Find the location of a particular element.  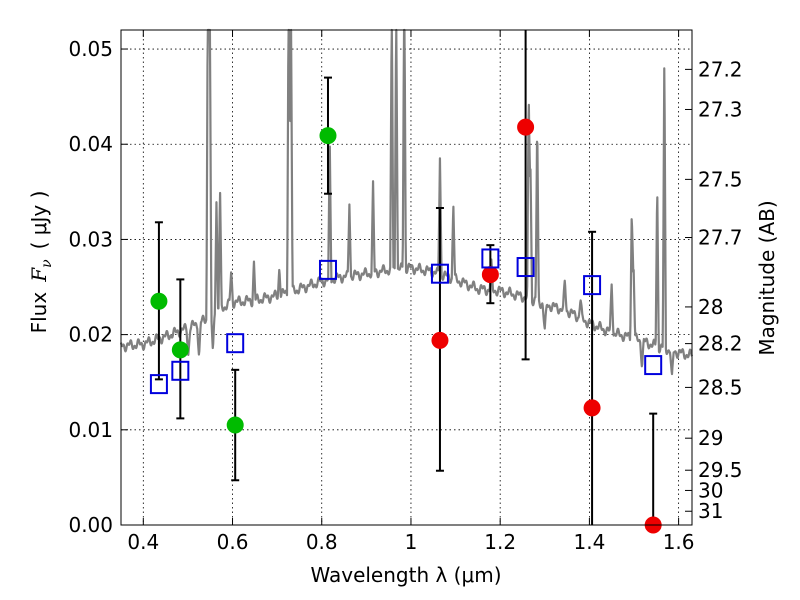

mag-tick-label: 29 is located at coordinates (710, 438).